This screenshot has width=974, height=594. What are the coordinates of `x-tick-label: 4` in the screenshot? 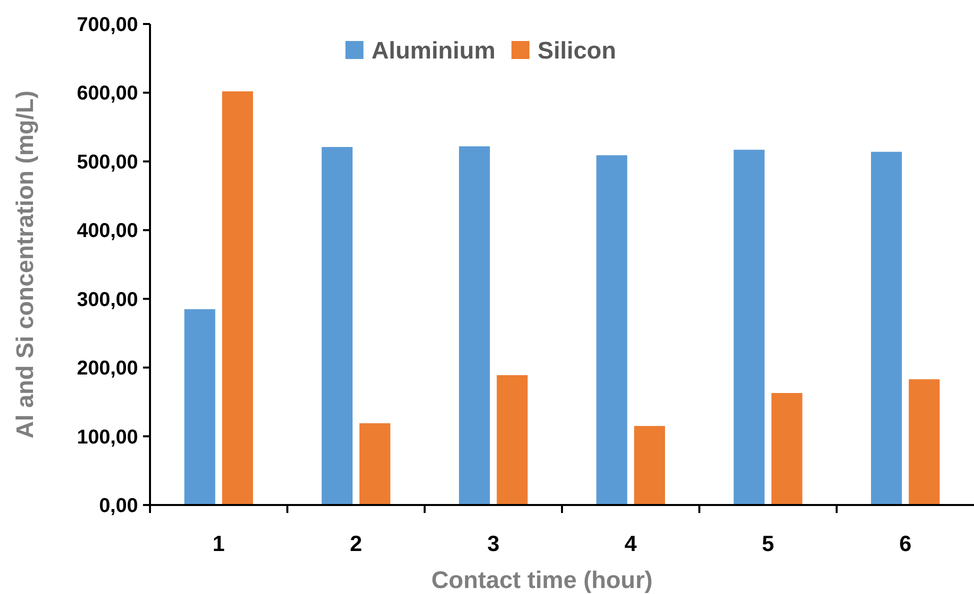 It's located at (631, 543).